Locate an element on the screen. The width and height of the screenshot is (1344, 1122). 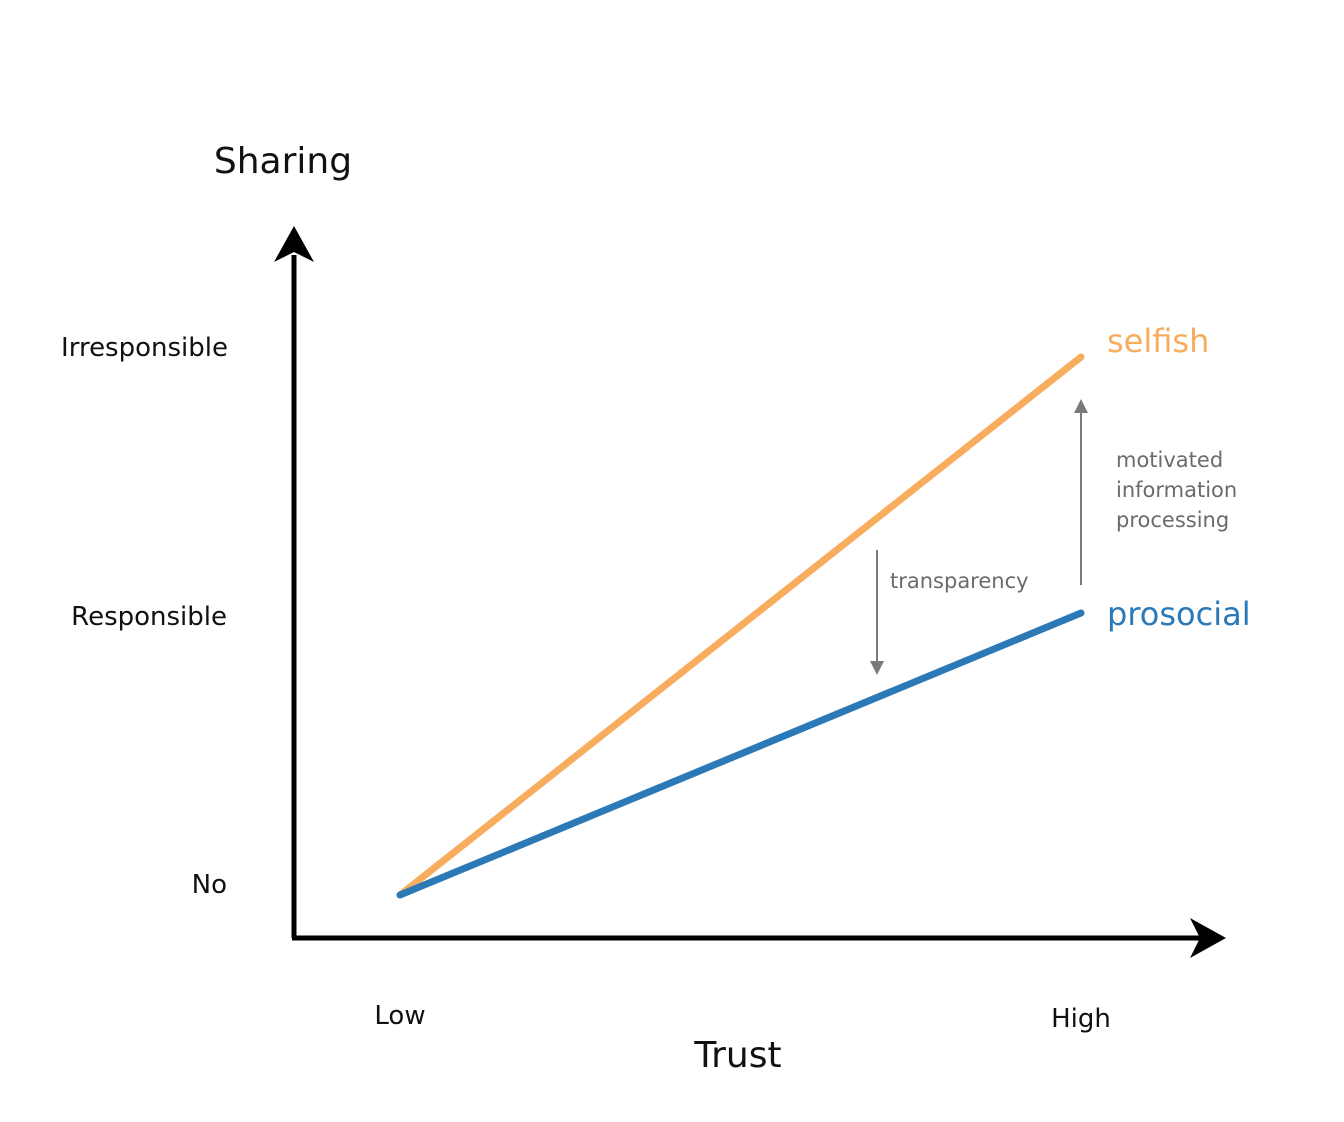
y-axis-arrowhead is located at coordinates (294, 244).